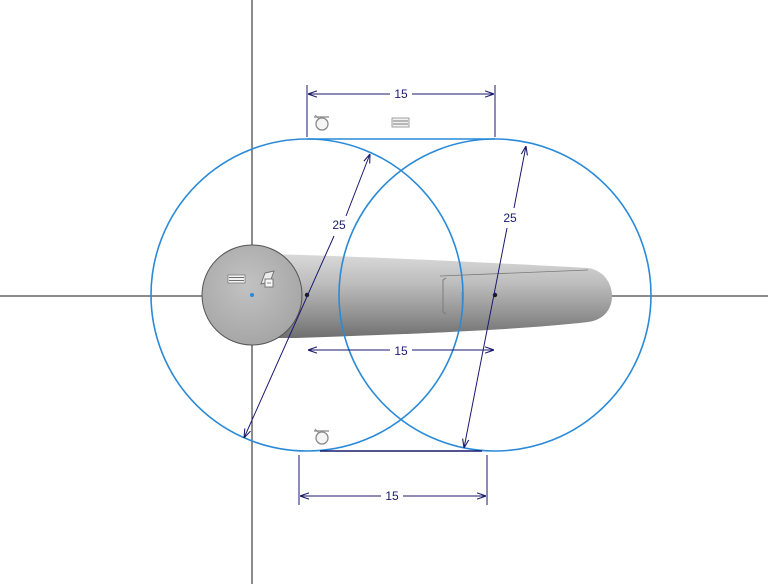 Image resolution: width=768 pixels, height=584 pixels. I want to click on dimension-bottom-horizontal: 15, so click(393, 480).